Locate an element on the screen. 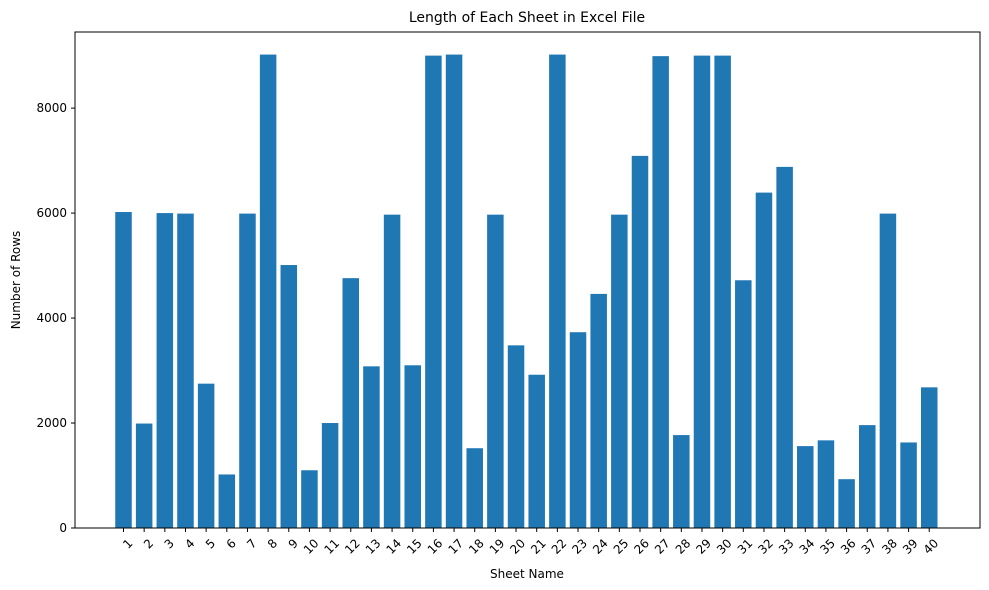 The width and height of the screenshot is (989, 590). x-tick-label: 37 is located at coordinates (869, 546).